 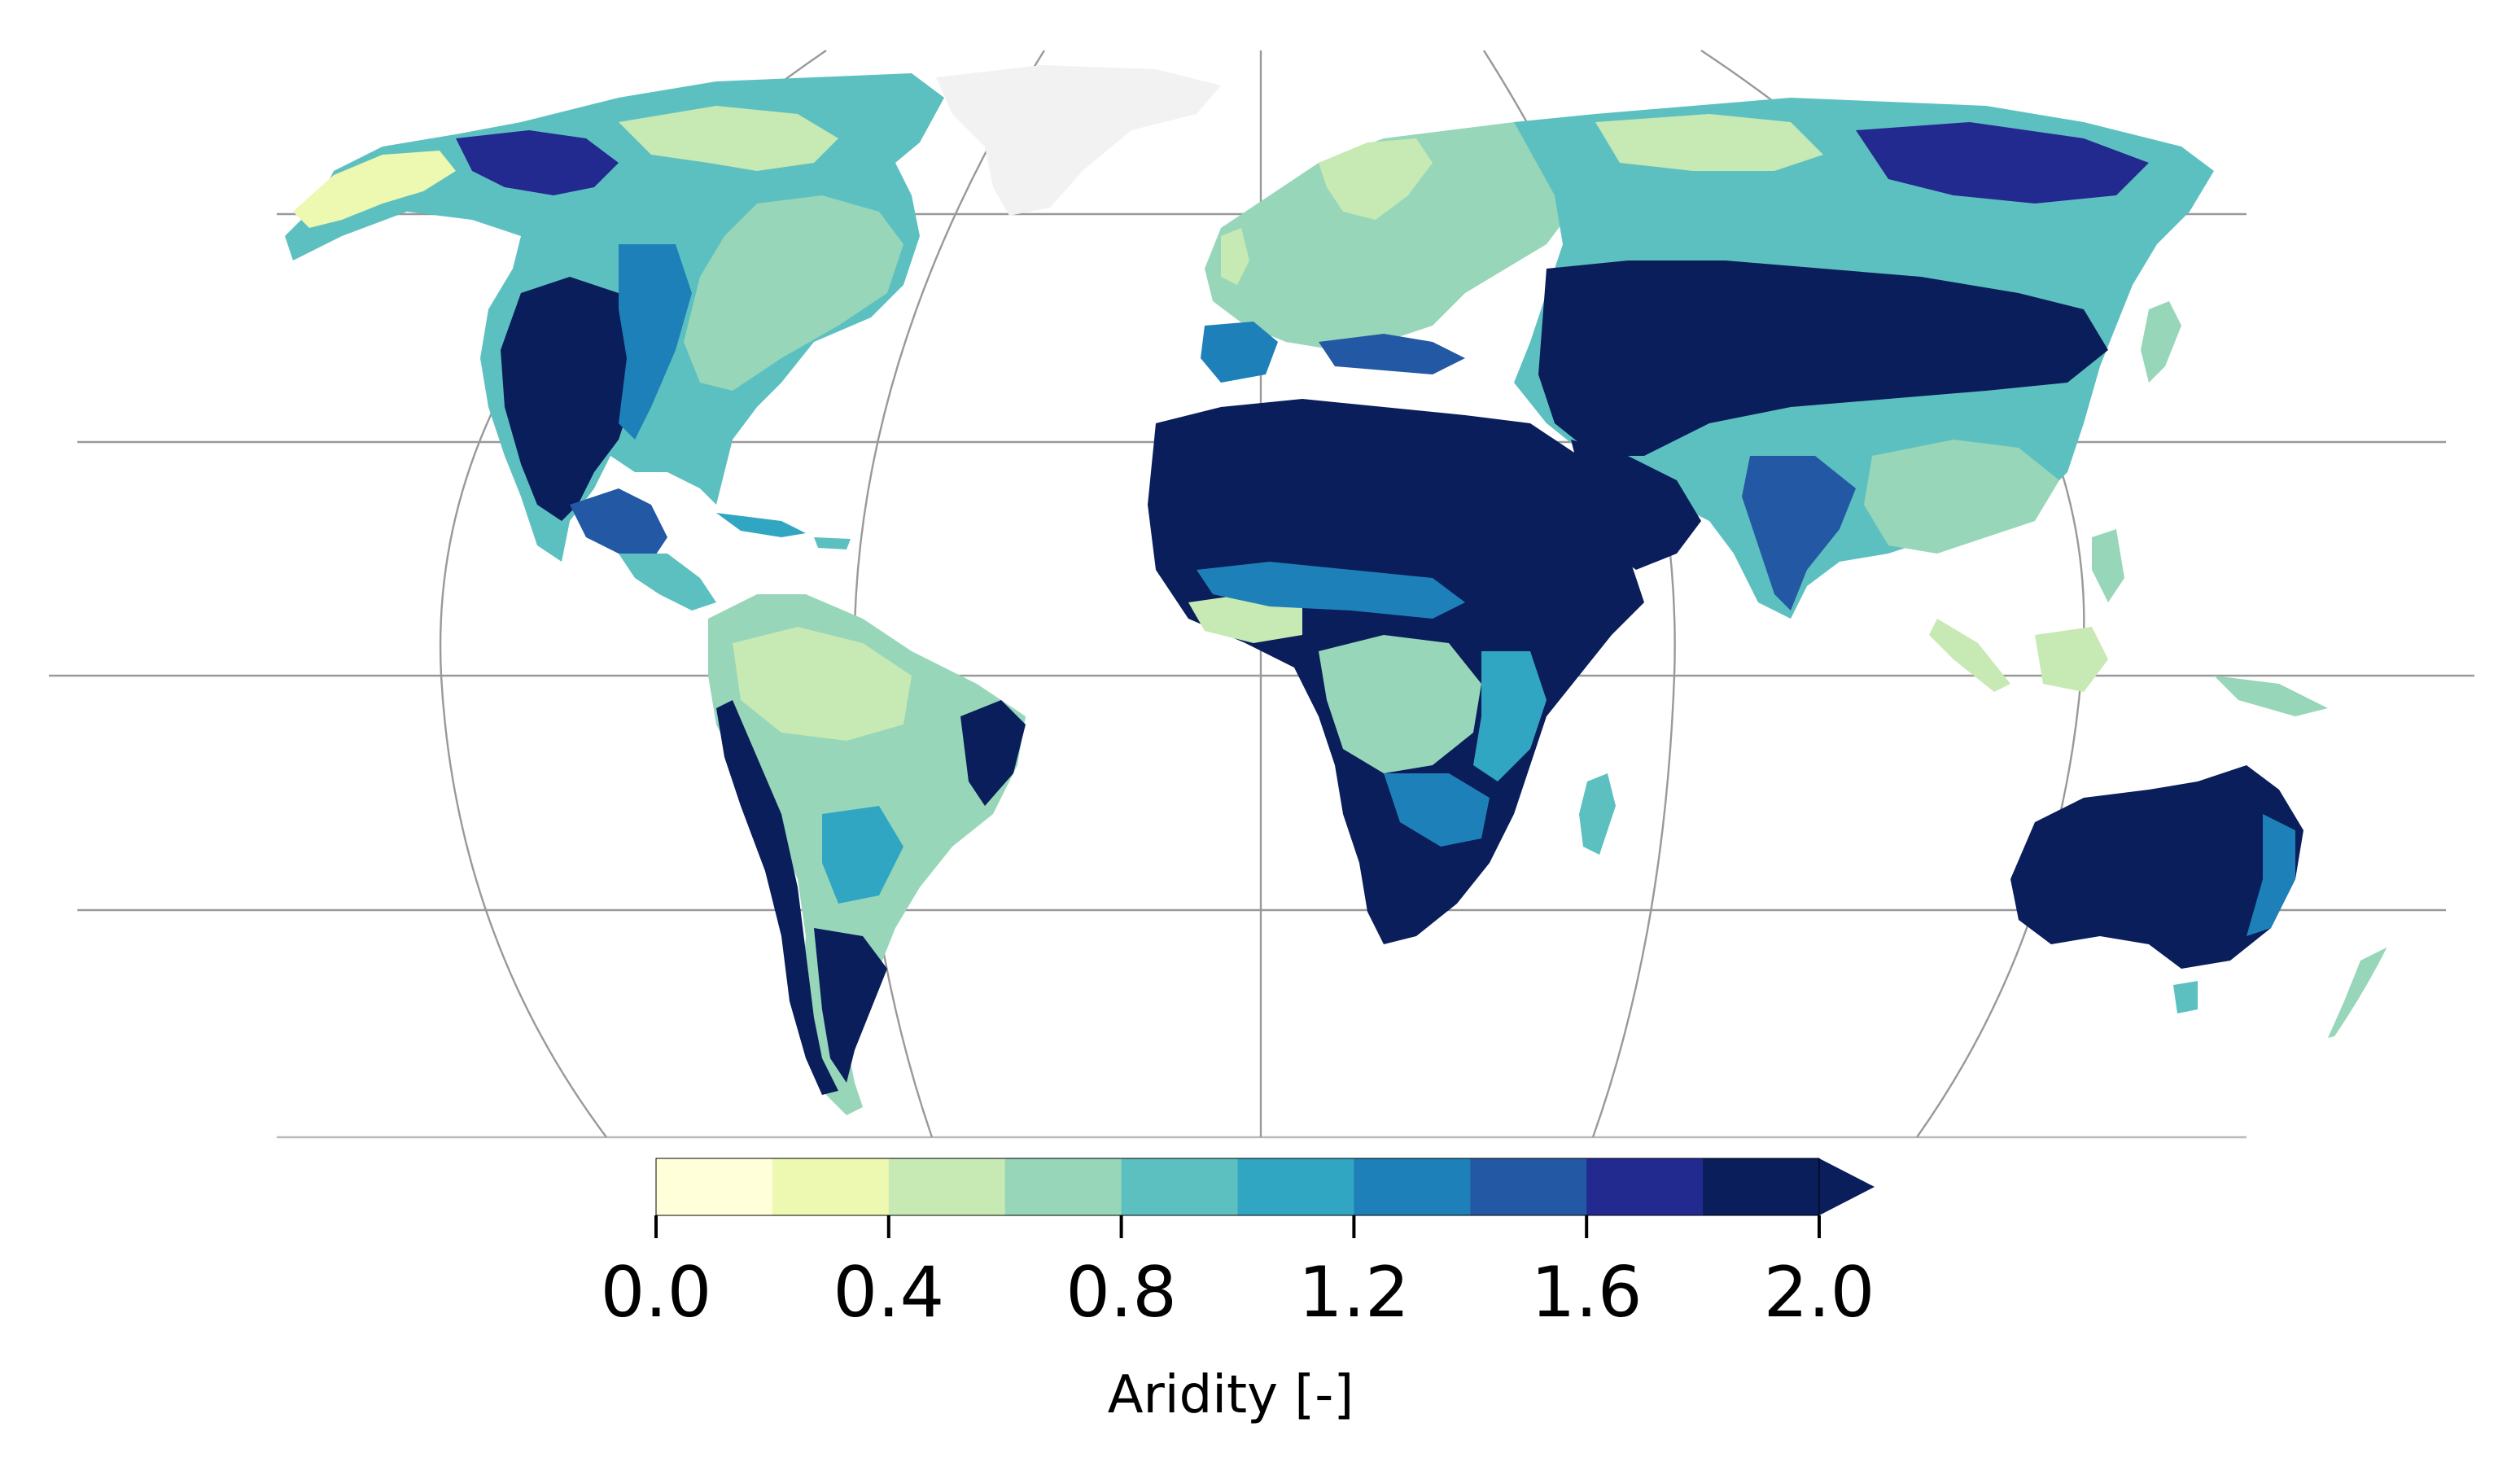 What do you see at coordinates (1636, 505) in the screenshot?
I see `arabia-arid` at bounding box center [1636, 505].